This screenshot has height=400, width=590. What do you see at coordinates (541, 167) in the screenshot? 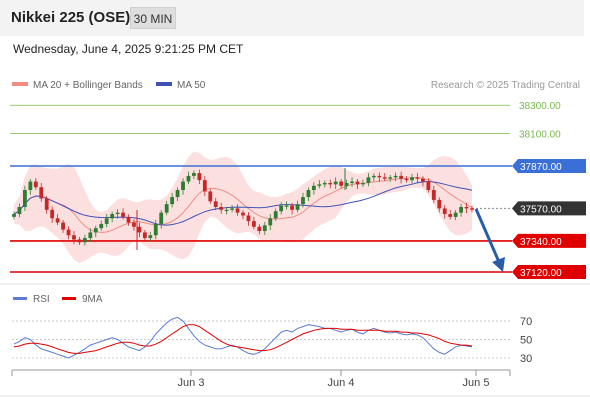
I see `level-label-2: 37870.00` at bounding box center [541, 167].